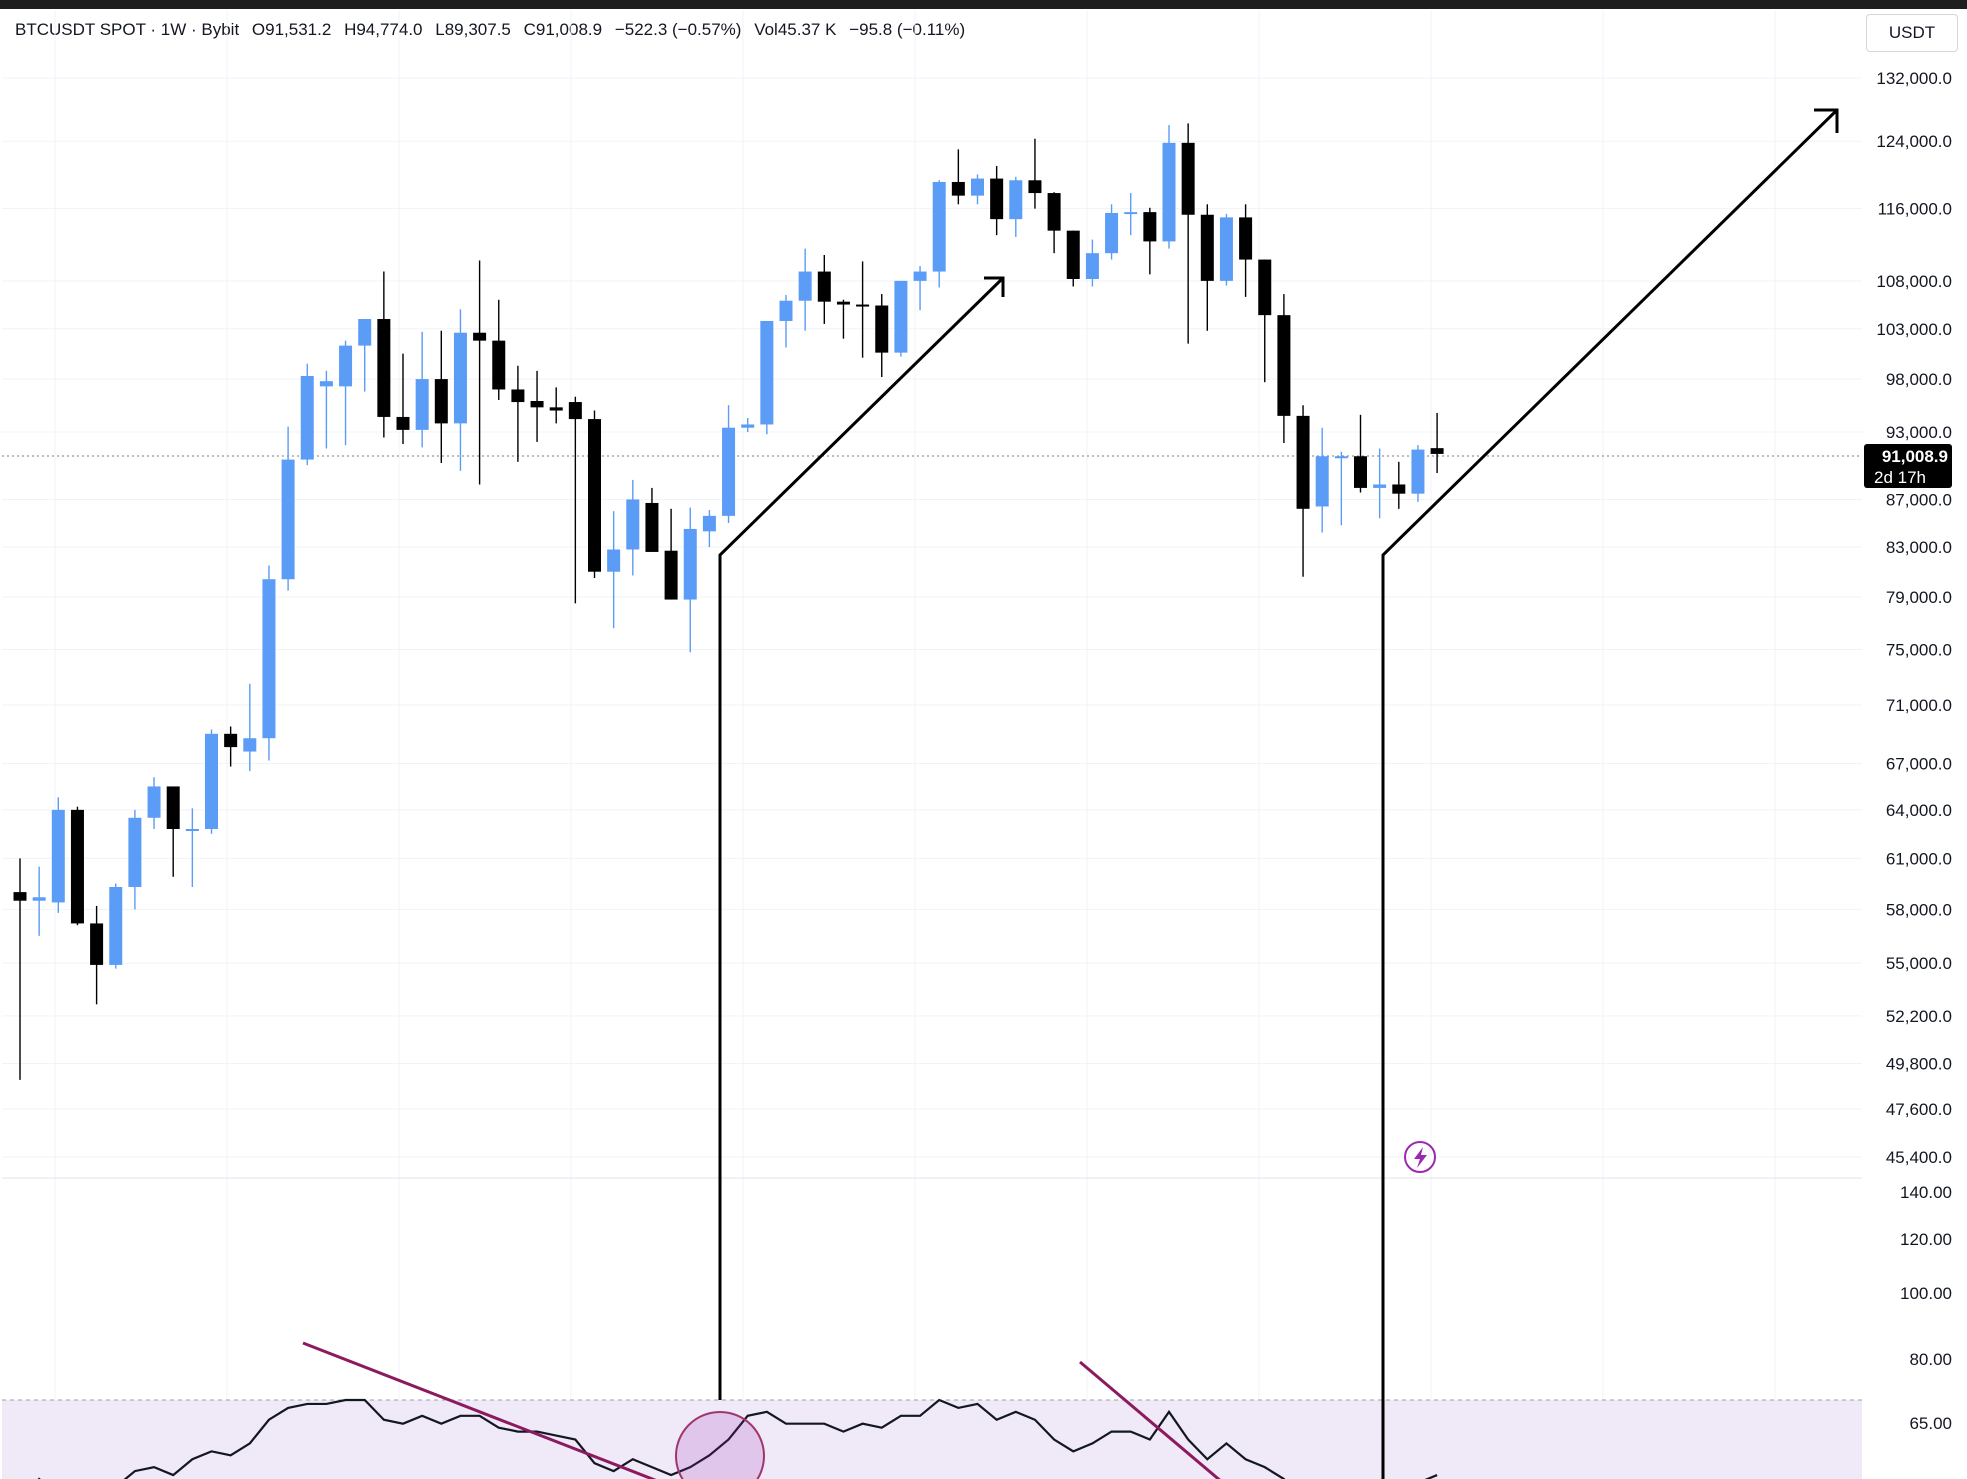  Describe the element at coordinates (127, 29) in the screenshot. I see `symbol-name: BTCUSDT SPOT · 1W · Bybit` at that location.